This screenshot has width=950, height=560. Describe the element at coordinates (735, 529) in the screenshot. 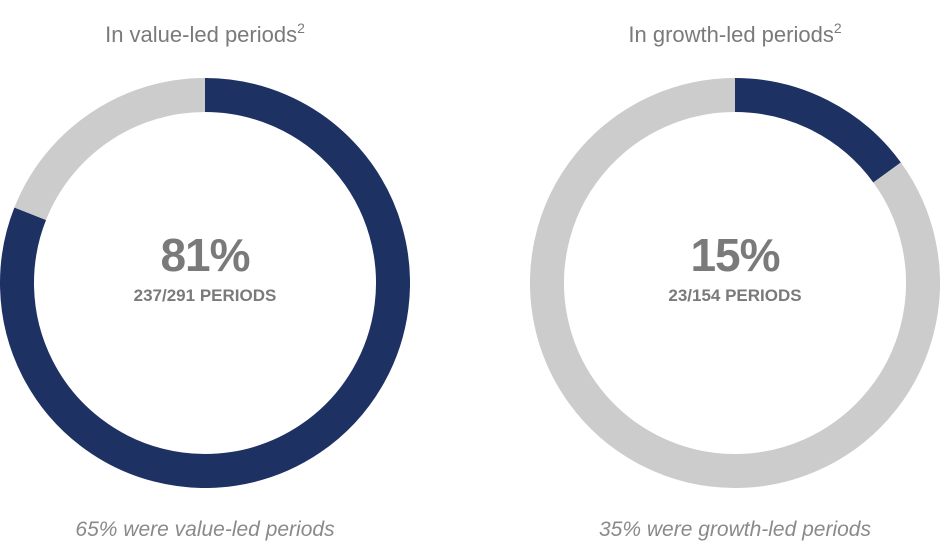

I see `footnote: 35% were growth-led periods` at that location.